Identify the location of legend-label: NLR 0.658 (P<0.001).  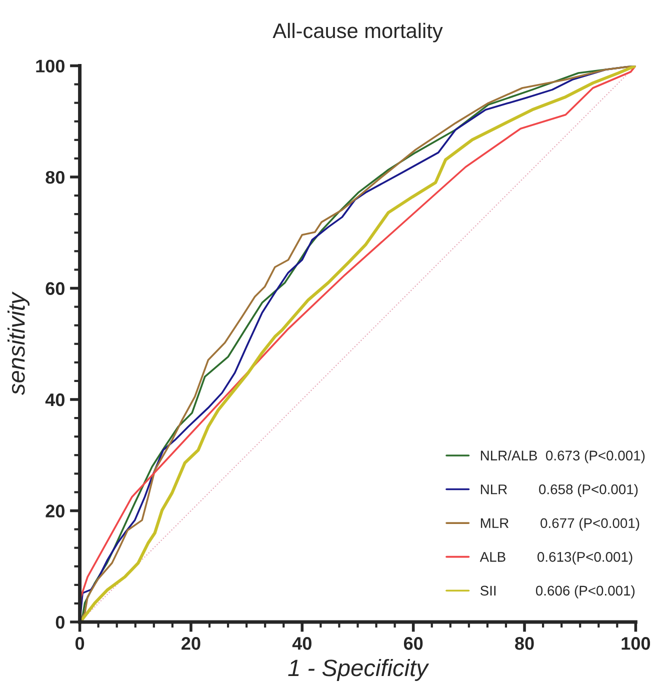
(559, 491).